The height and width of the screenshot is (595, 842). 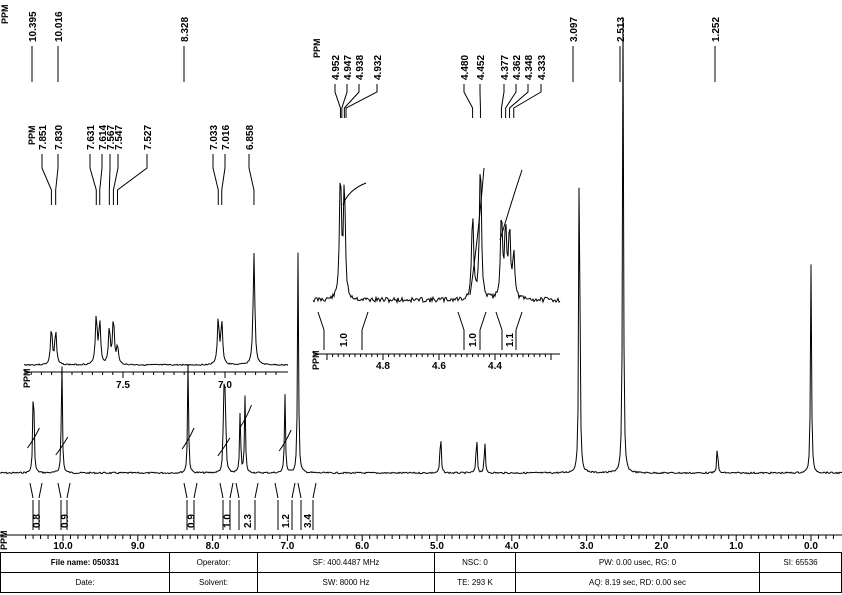 I want to click on inset1-ppm-axis-label: PPM, so click(x=27, y=378).